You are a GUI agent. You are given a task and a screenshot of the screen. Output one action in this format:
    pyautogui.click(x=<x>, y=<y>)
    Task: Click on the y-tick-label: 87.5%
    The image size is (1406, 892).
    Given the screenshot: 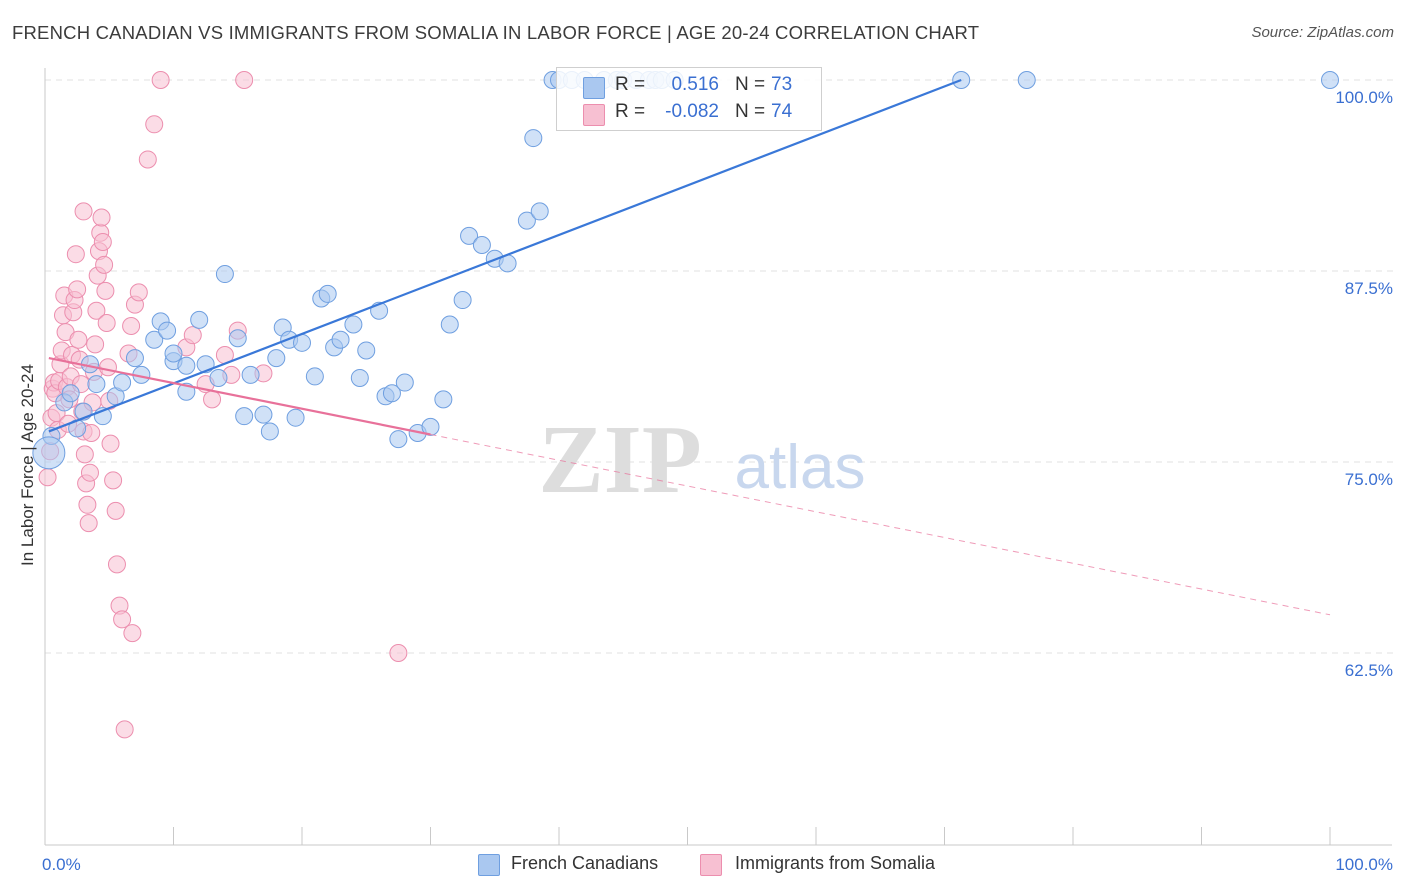 What is the action you would take?
    pyautogui.click(x=1369, y=288)
    